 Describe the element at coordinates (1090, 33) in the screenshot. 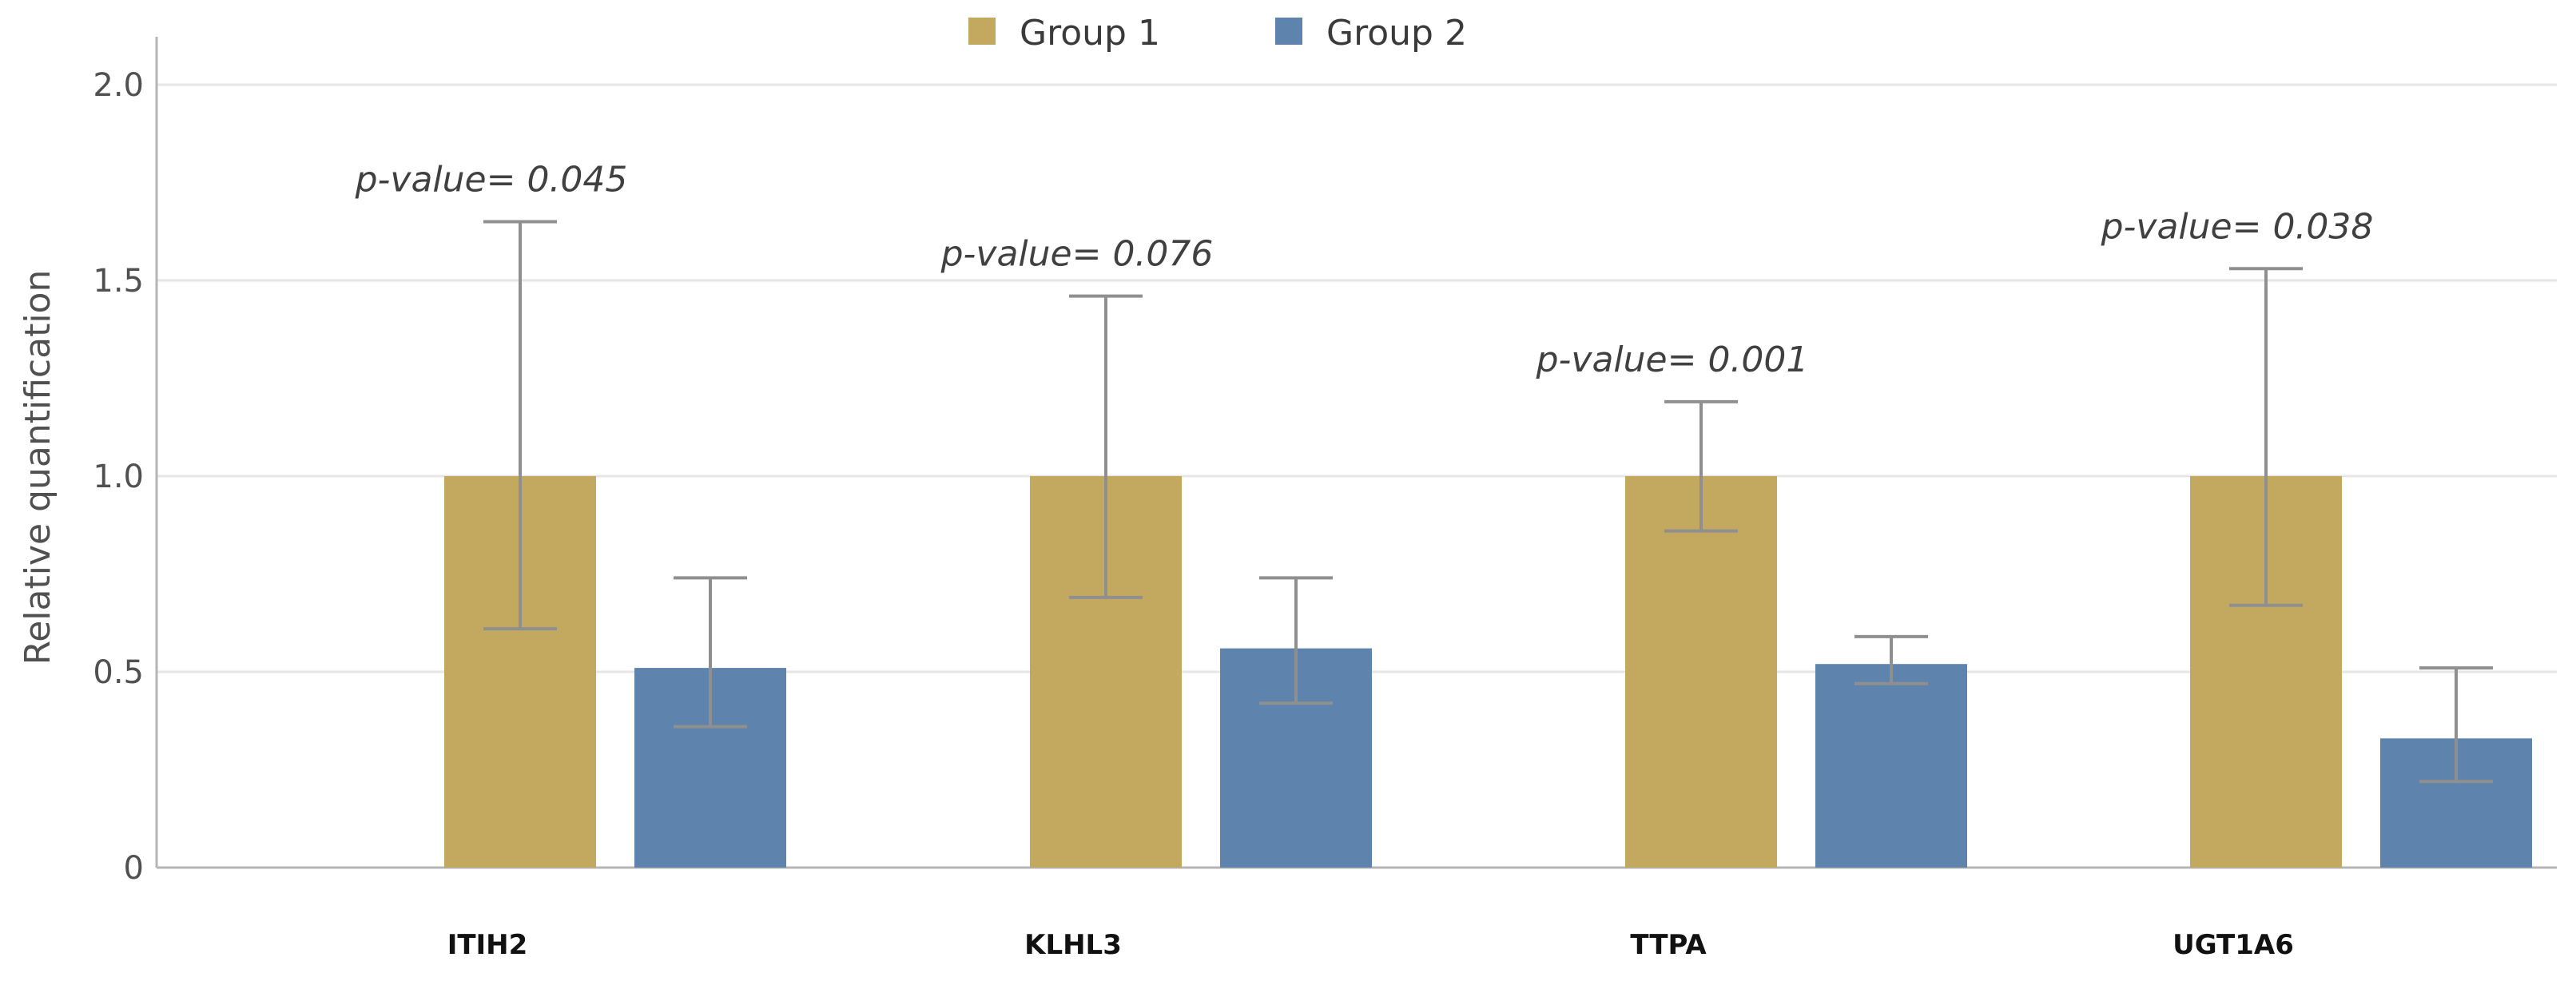

I see `legend-label-group-1: Group 1` at that location.